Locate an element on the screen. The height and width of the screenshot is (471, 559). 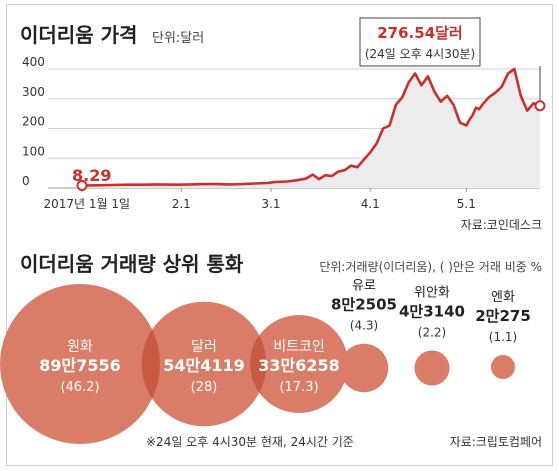
bubble-value-label: 89만7556 is located at coordinates (80, 365).